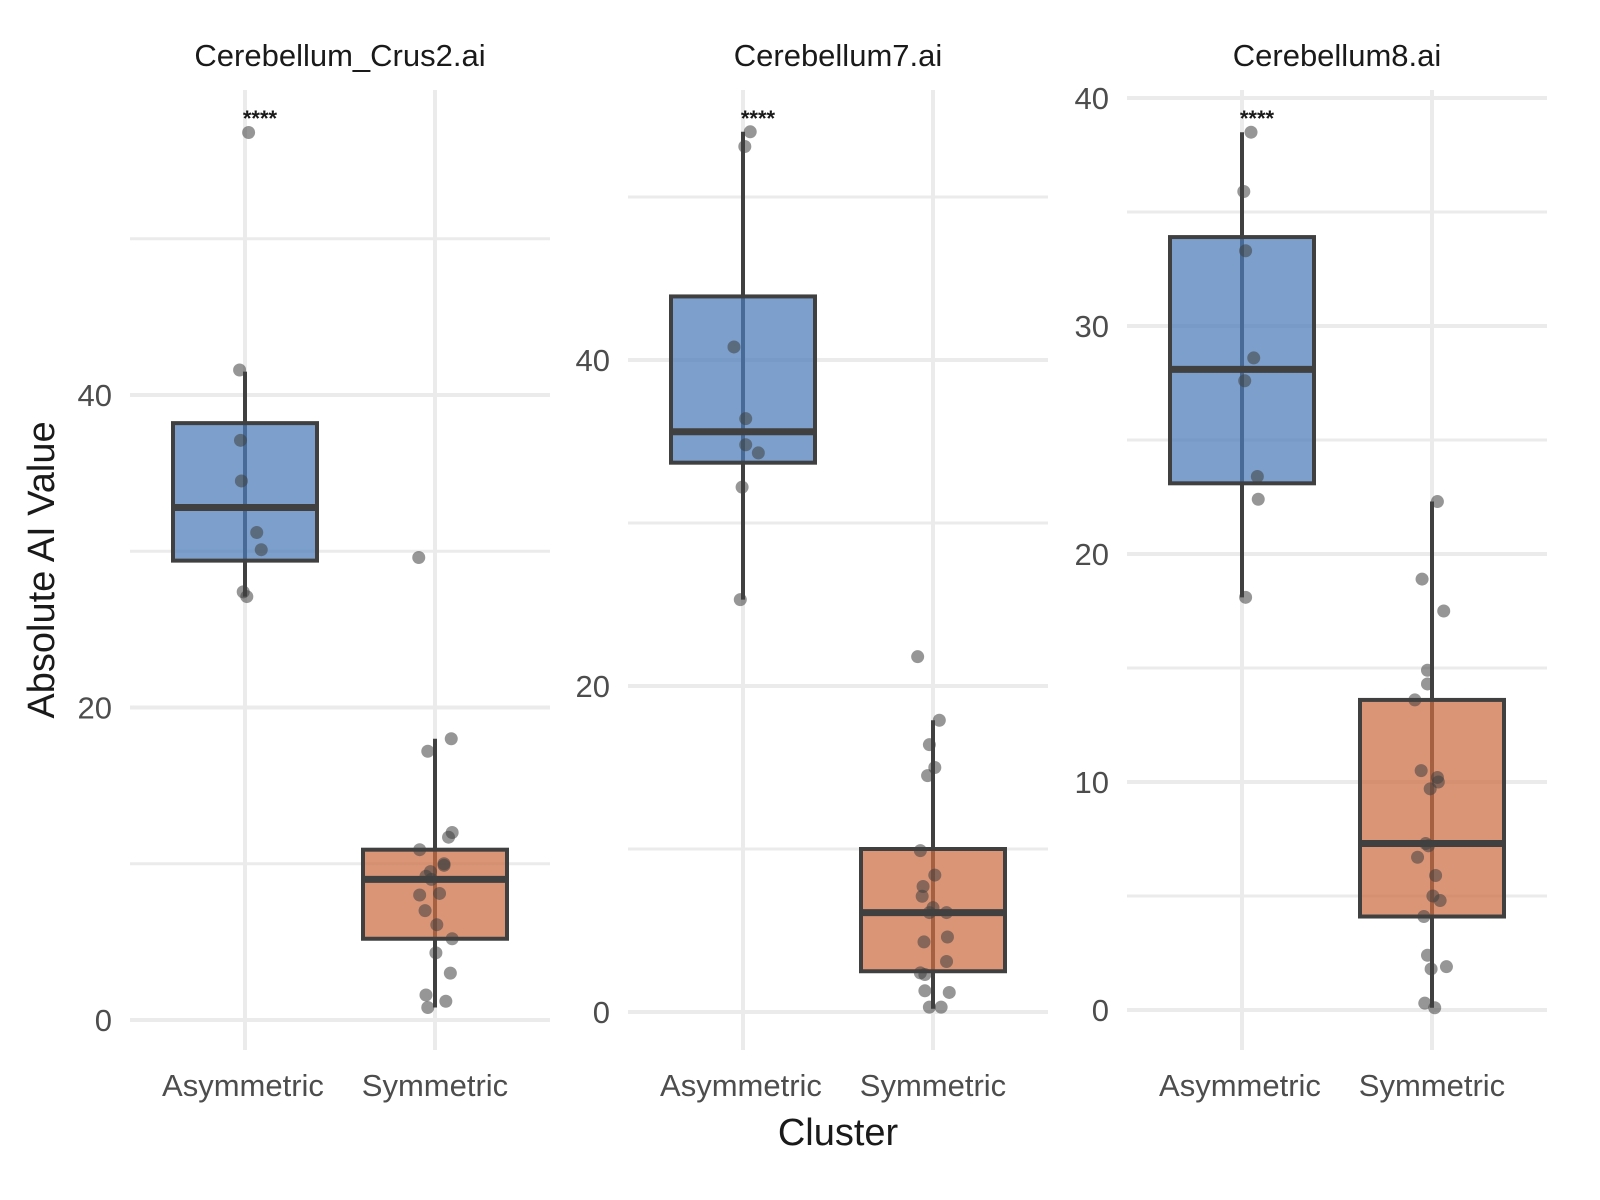 Image resolution: width=1600 pixels, height=1200 pixels. What do you see at coordinates (1092, 326) in the screenshot?
I see `y-tick-label: 30` at bounding box center [1092, 326].